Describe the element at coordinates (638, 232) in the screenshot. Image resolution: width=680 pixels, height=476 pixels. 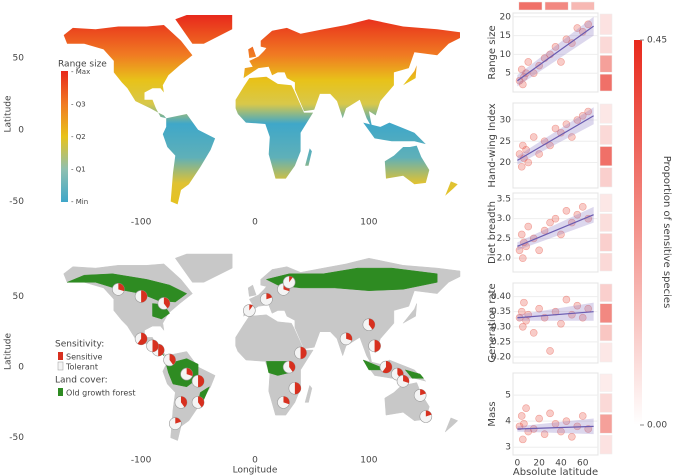
I see `colorbar` at that location.